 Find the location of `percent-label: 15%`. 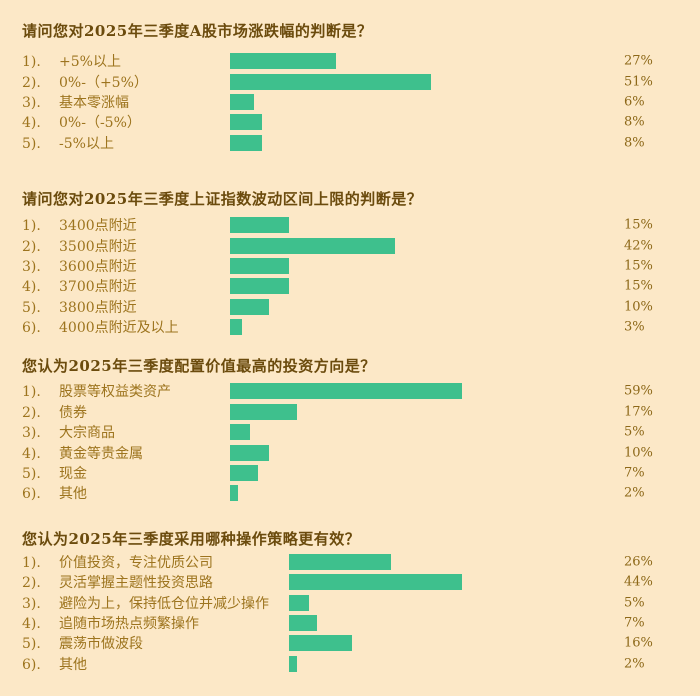

percent-label: 15% is located at coordinates (638, 225).